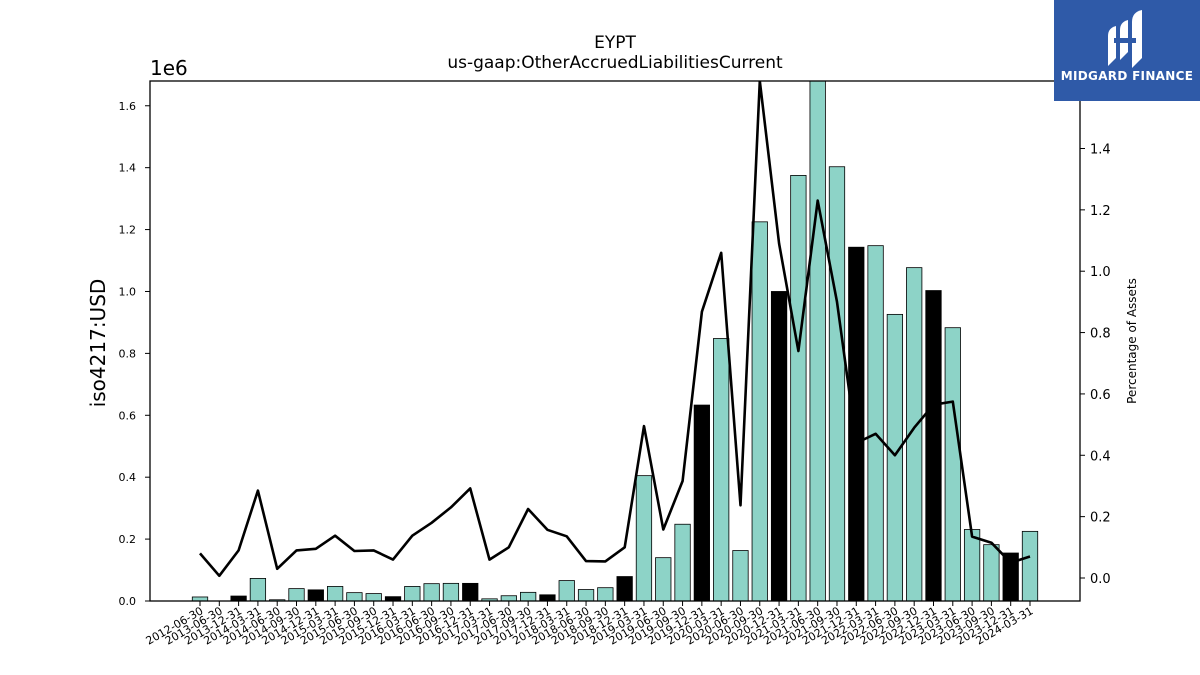 The image size is (1200, 675). Describe the element at coordinates (98, 343) in the screenshot. I see `y-axis-label: iso4217:USD` at that location.